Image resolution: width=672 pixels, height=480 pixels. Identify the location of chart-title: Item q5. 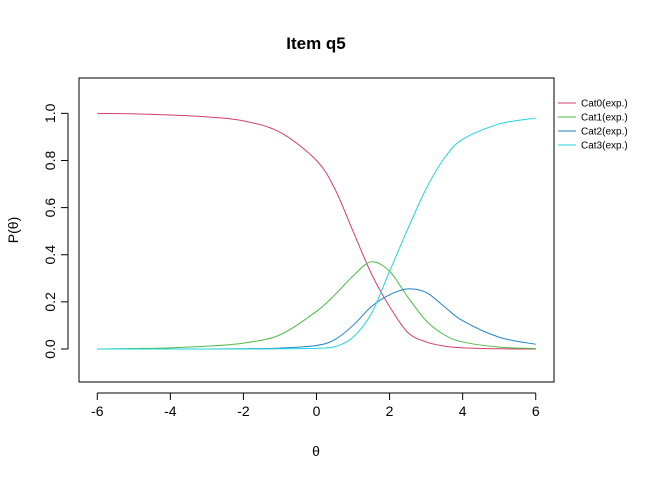
(316, 43).